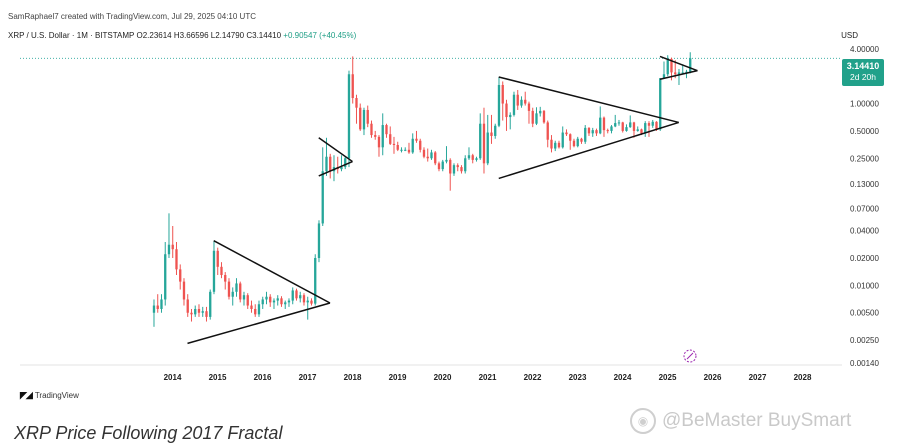 The width and height of the screenshot is (903, 447). What do you see at coordinates (757, 420) in the screenshot?
I see `watermark-text: @BeMaster BuySmart` at bounding box center [757, 420].